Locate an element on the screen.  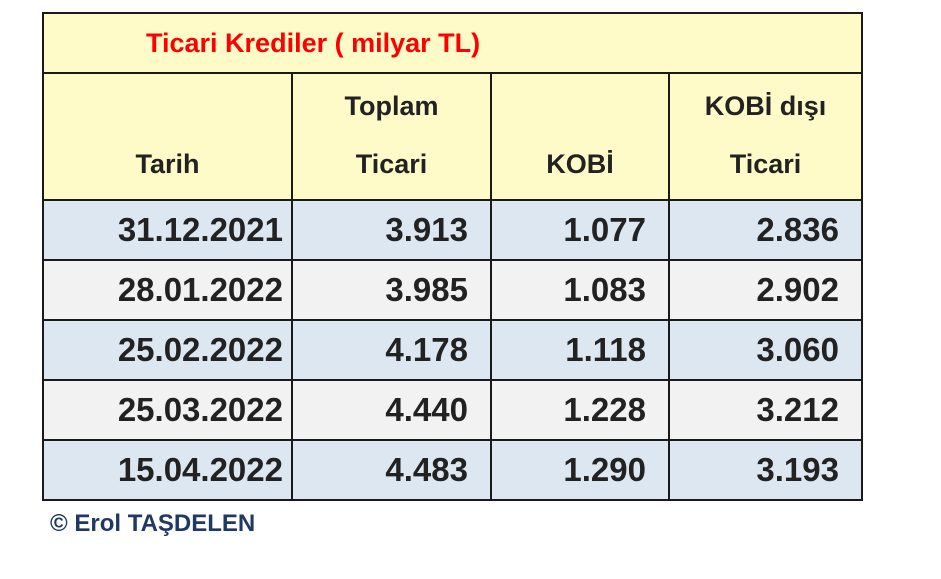
data-row: 31.12.2021 3.913 1.077 2.836 is located at coordinates (452, 230).